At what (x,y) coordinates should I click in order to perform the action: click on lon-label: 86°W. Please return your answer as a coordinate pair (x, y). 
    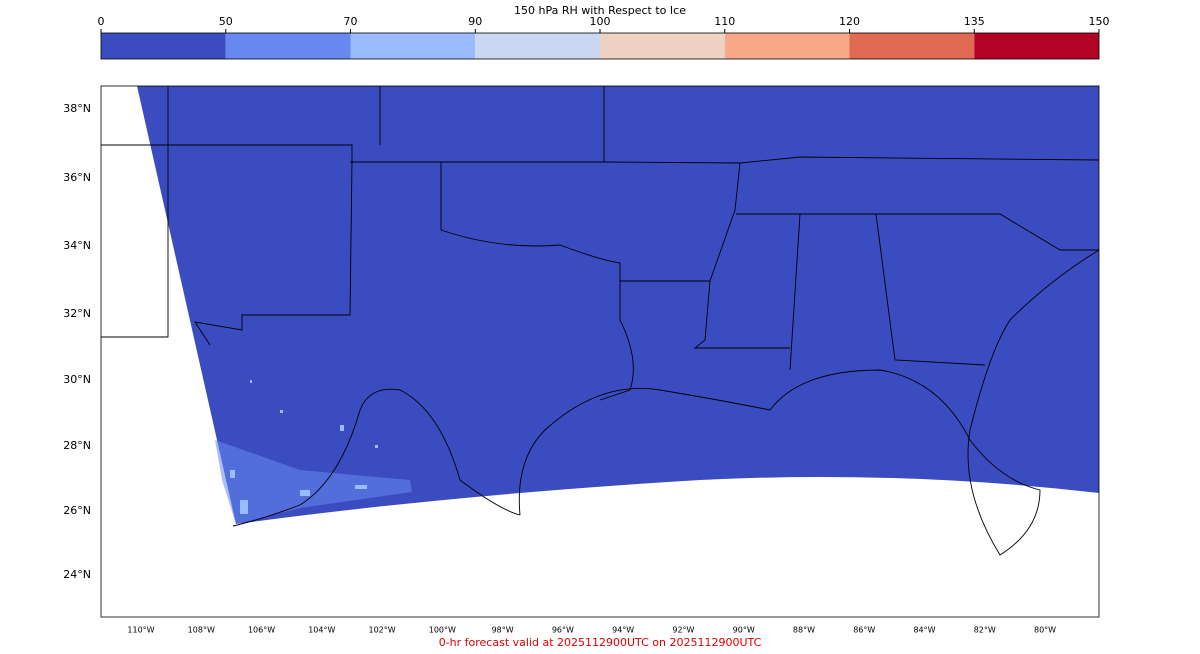
    Looking at the image, I should click on (864, 630).